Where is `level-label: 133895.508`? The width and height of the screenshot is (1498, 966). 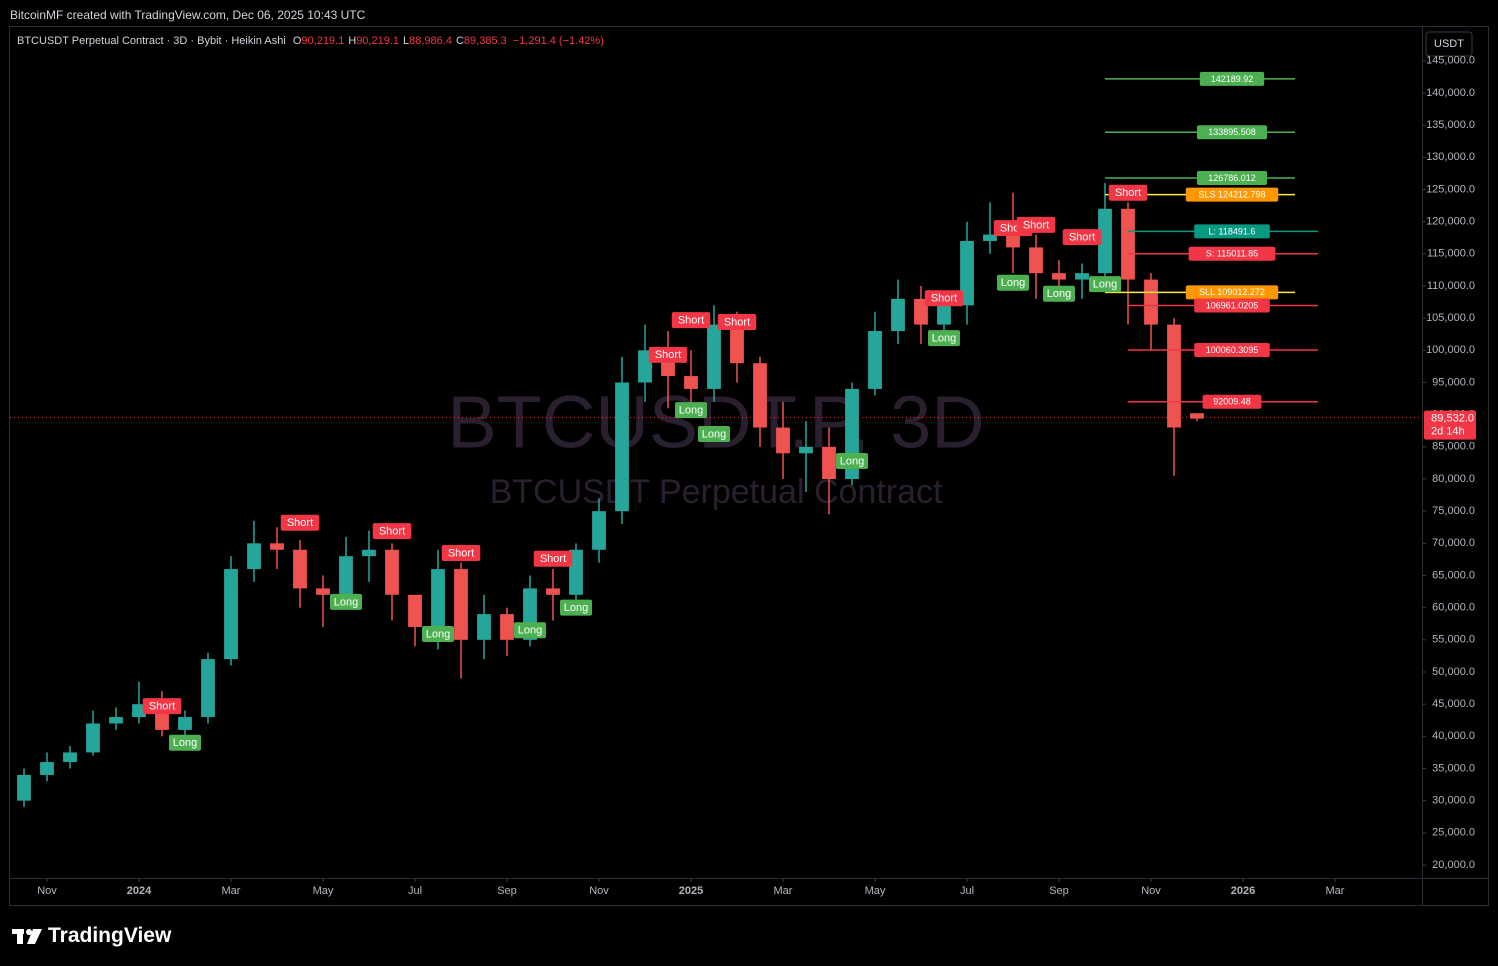 level-label: 133895.508 is located at coordinates (1232, 132).